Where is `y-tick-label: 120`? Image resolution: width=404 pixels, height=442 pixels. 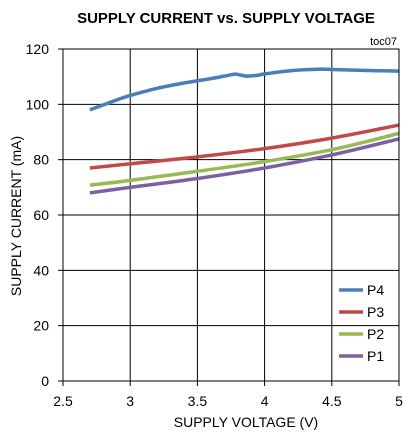
y-tick-label: 120 is located at coordinates (38, 49).